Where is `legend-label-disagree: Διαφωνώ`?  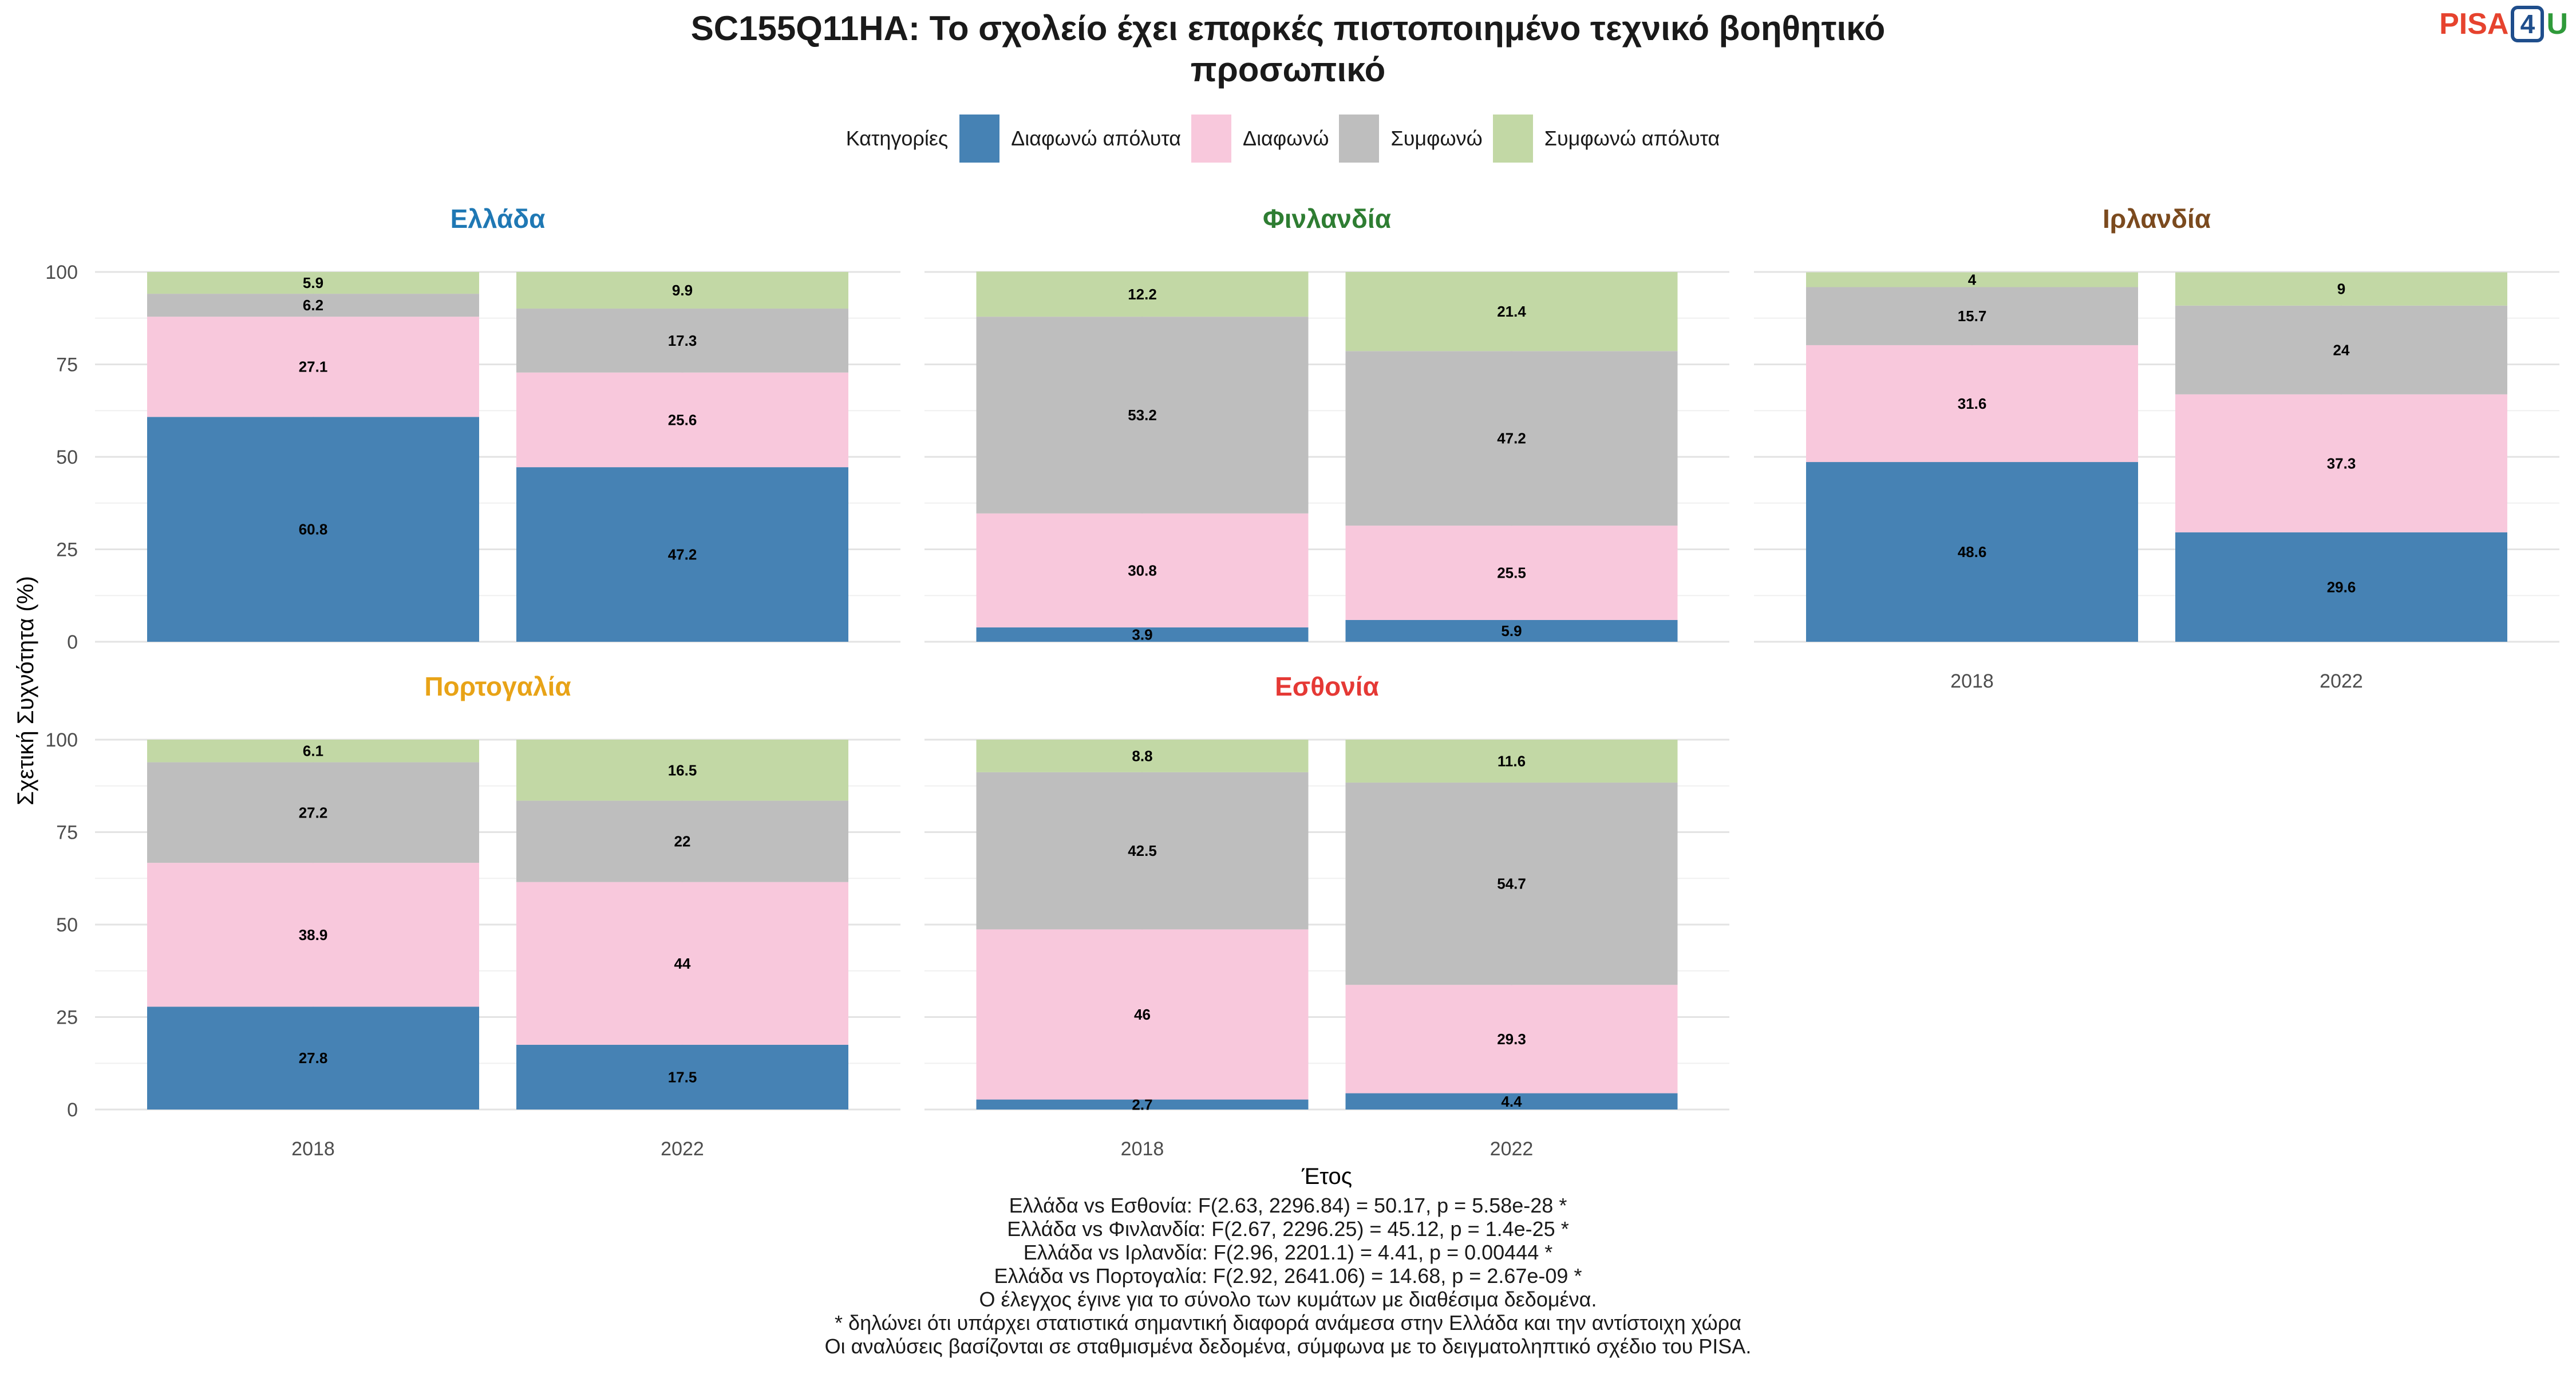 legend-label-disagree: Διαφωνώ is located at coordinates (1286, 138).